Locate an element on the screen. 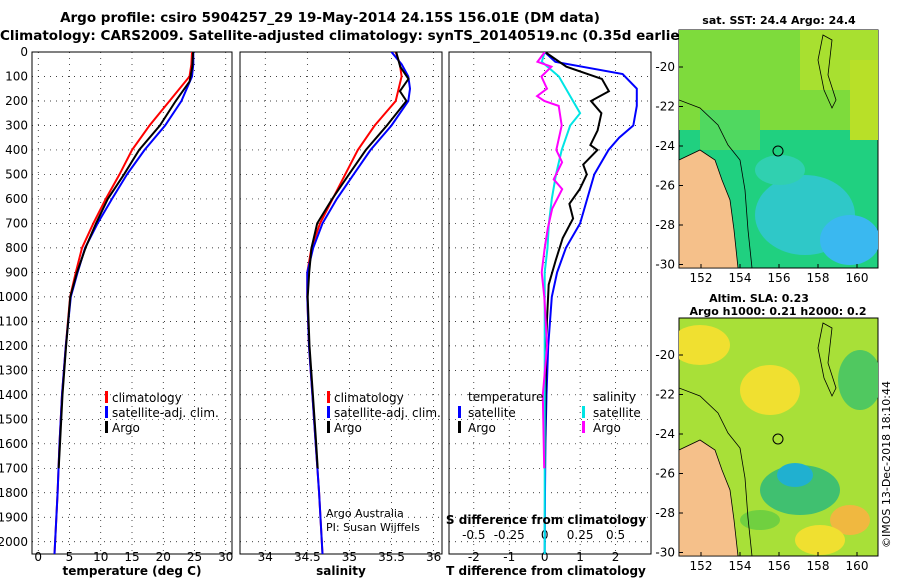  depth-tick-label: 1800 is located at coordinates (14, 493).